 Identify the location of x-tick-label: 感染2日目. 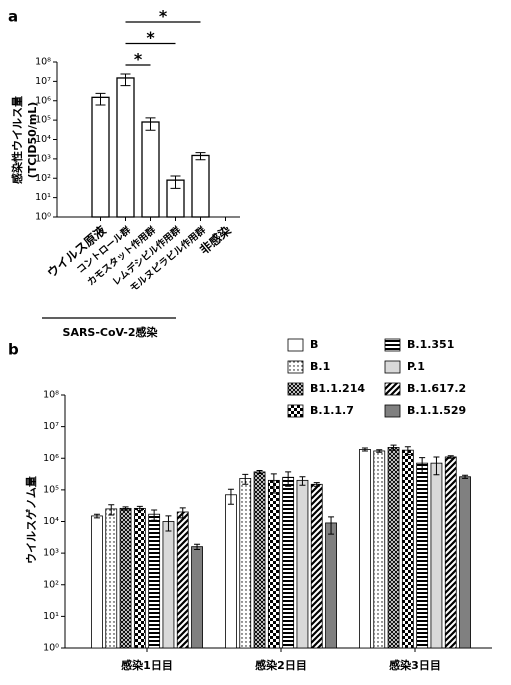
(281, 665).